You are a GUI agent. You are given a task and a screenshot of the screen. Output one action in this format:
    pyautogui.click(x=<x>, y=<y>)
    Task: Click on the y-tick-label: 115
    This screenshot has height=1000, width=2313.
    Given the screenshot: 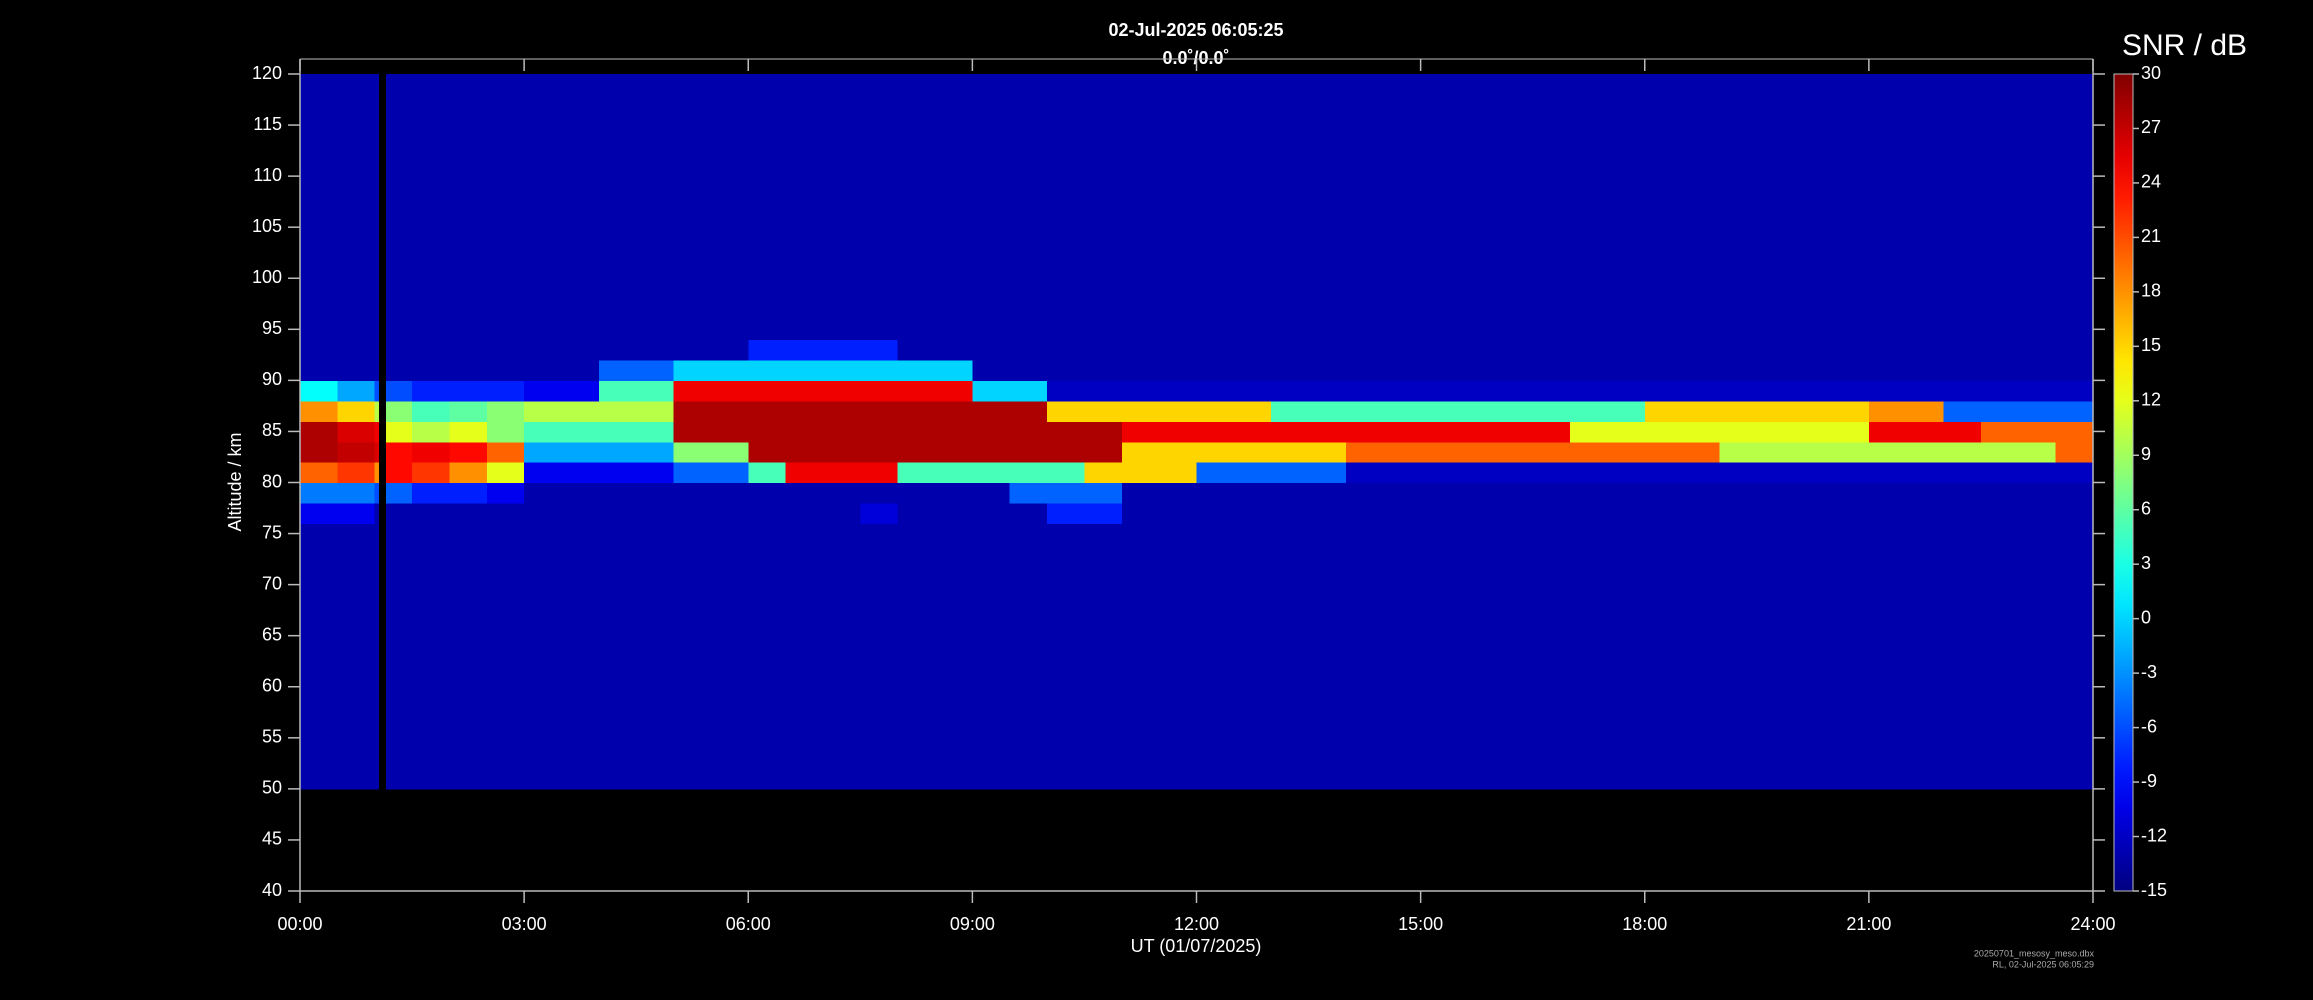 What is the action you would take?
    pyautogui.click(x=267, y=124)
    